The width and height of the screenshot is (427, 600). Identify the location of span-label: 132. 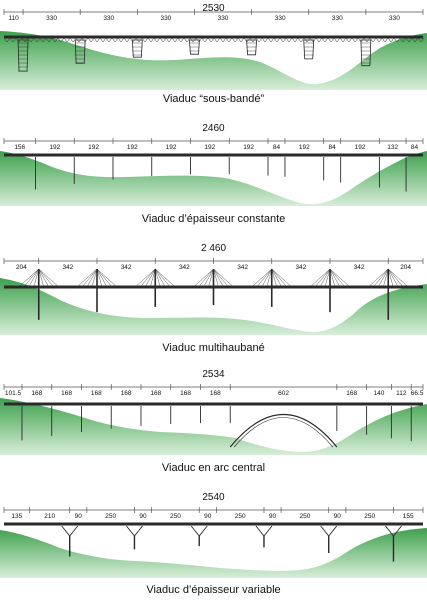
(392, 147).